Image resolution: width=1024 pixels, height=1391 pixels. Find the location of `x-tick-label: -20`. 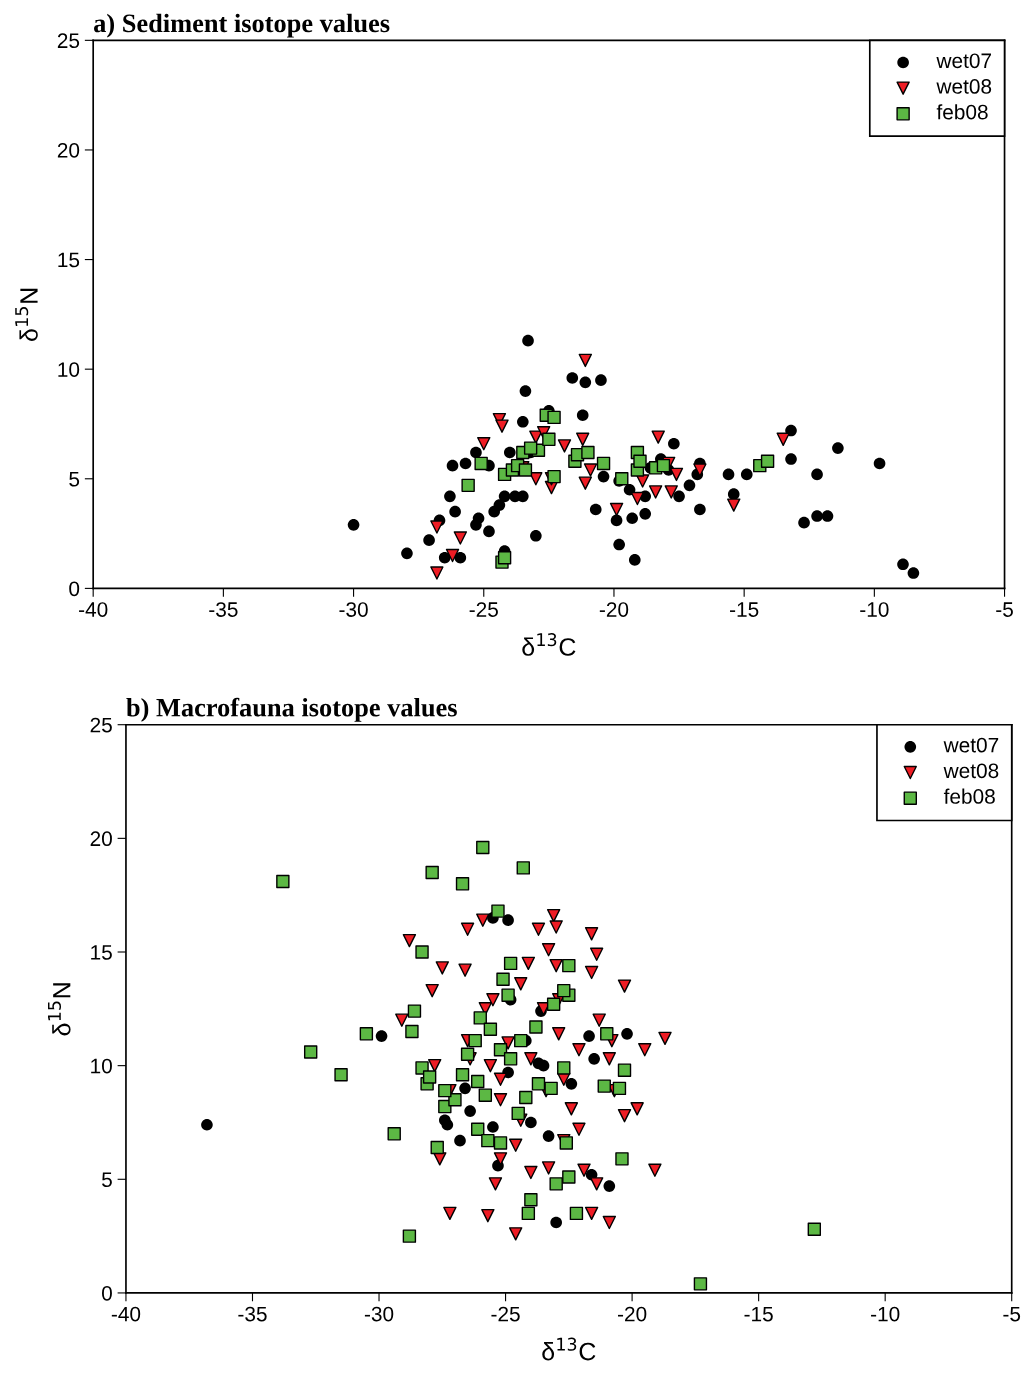

x-tick-label: -20 is located at coordinates (614, 609).